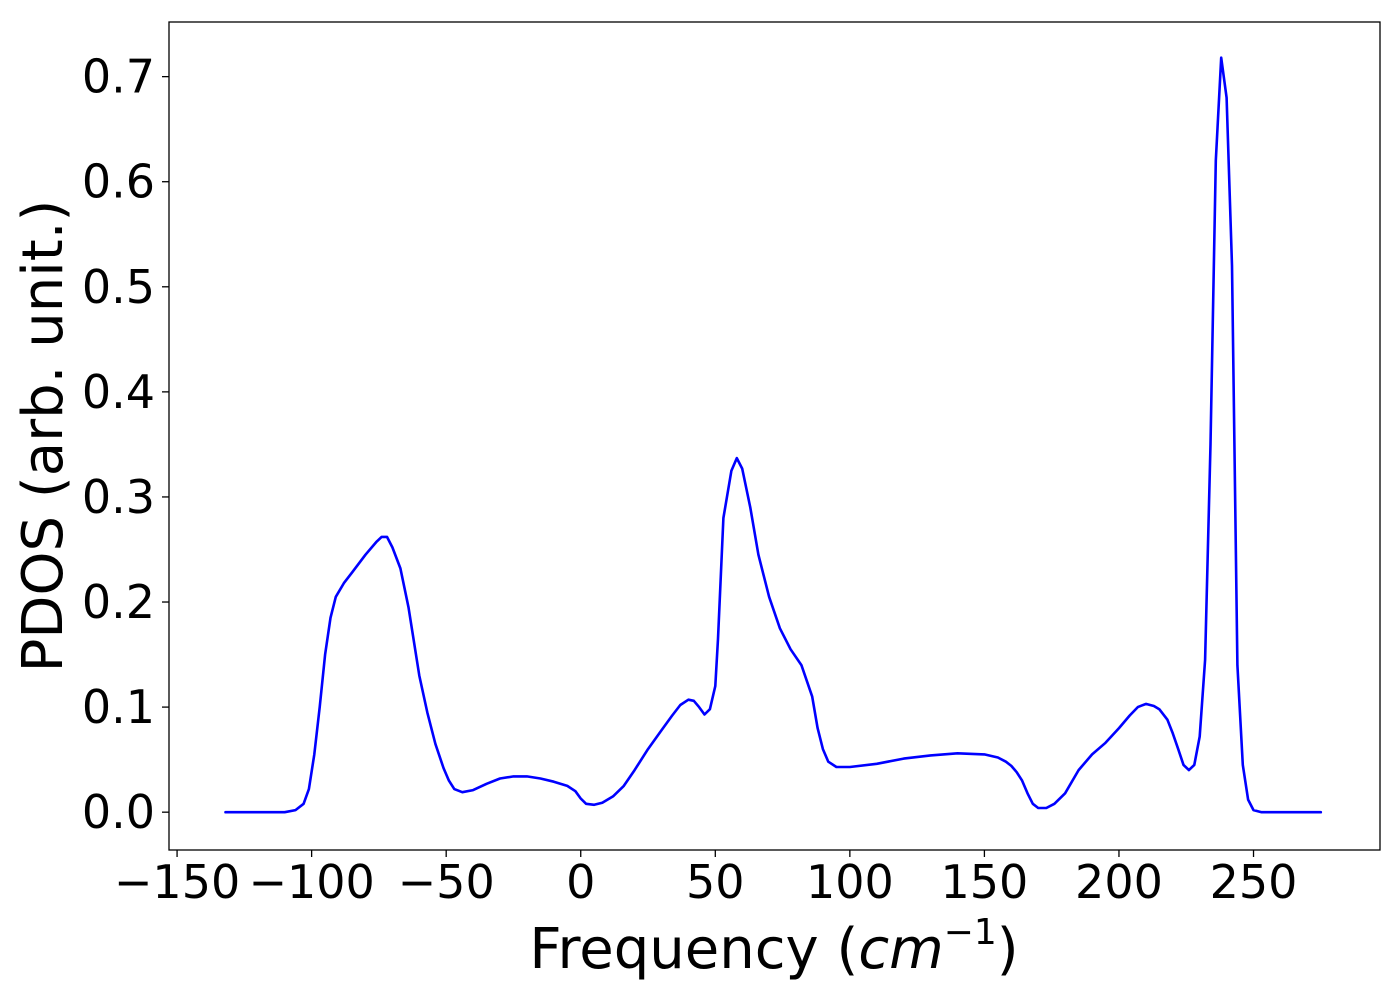  Describe the element at coordinates (43, 436) in the screenshot. I see `y-axis-title: PDOS (arb. unit.)` at that location.